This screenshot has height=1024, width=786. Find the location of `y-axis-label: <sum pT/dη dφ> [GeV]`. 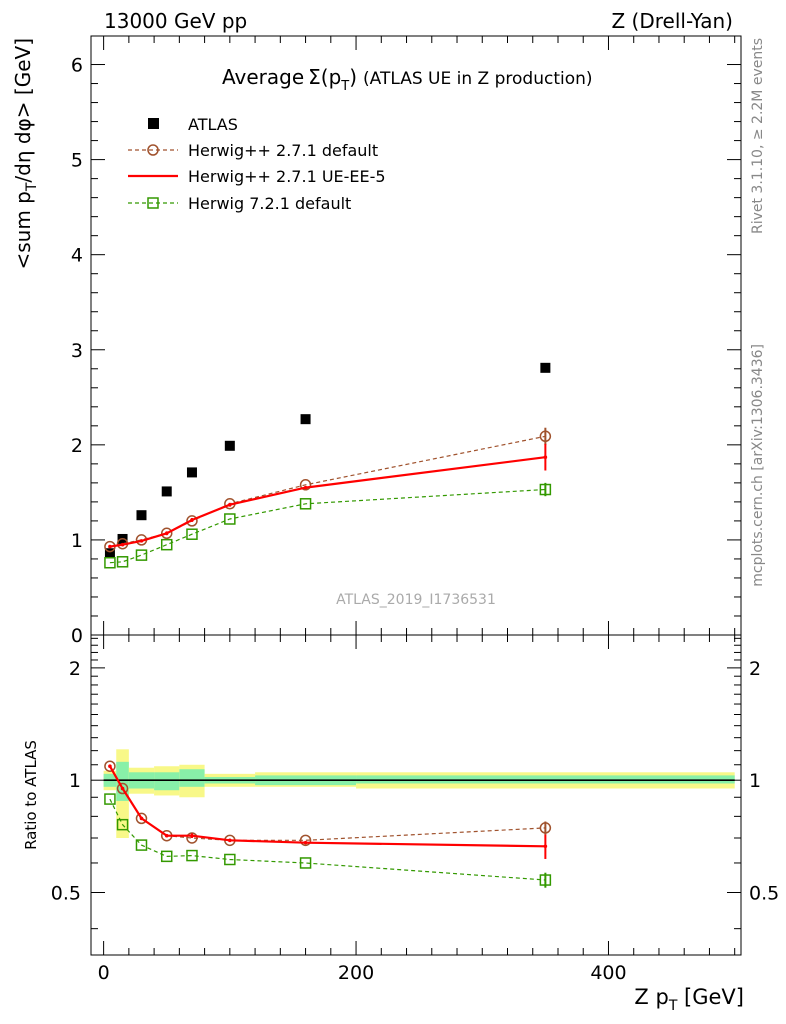

y-axis-label: <sum pT/dη dφ> [GeV] is located at coordinates (25, 154).